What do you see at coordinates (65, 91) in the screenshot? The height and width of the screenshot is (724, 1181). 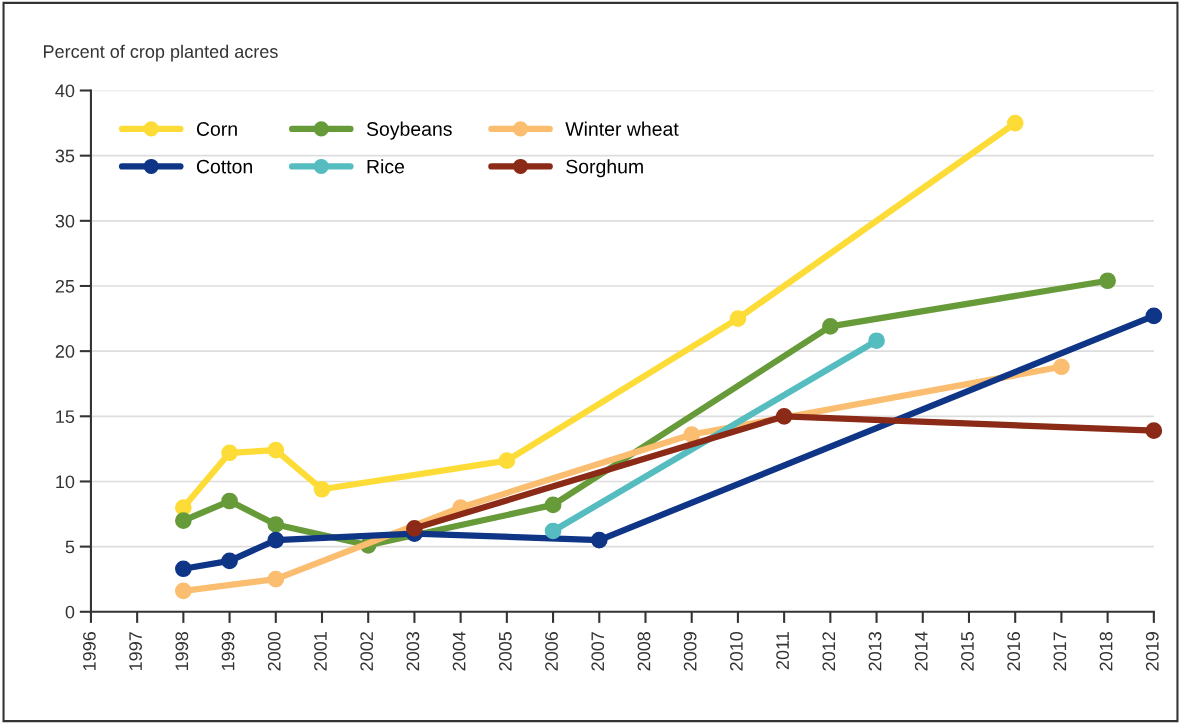 I see `y-tick-label: 40` at bounding box center [65, 91].